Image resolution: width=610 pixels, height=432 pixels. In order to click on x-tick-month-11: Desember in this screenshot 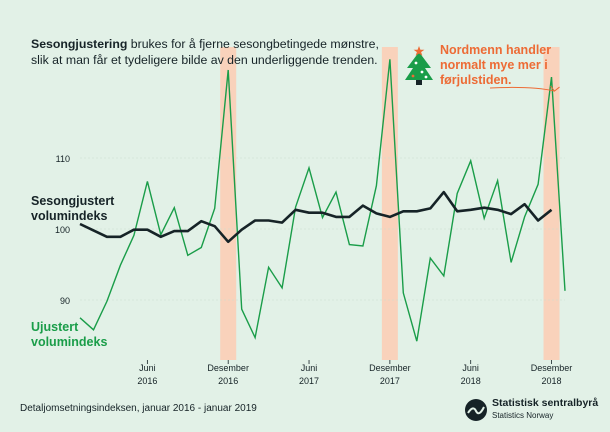, I will do `click(228, 368)`.